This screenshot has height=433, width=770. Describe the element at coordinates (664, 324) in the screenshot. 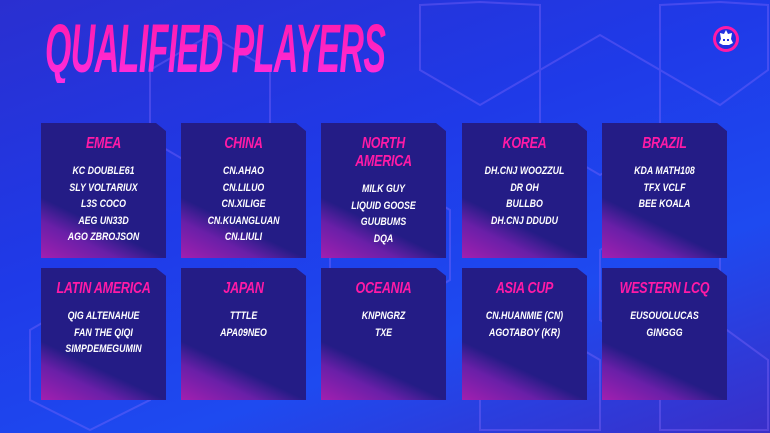

I see `player-list: EUSOUOLUCAS GINGGG` at that location.